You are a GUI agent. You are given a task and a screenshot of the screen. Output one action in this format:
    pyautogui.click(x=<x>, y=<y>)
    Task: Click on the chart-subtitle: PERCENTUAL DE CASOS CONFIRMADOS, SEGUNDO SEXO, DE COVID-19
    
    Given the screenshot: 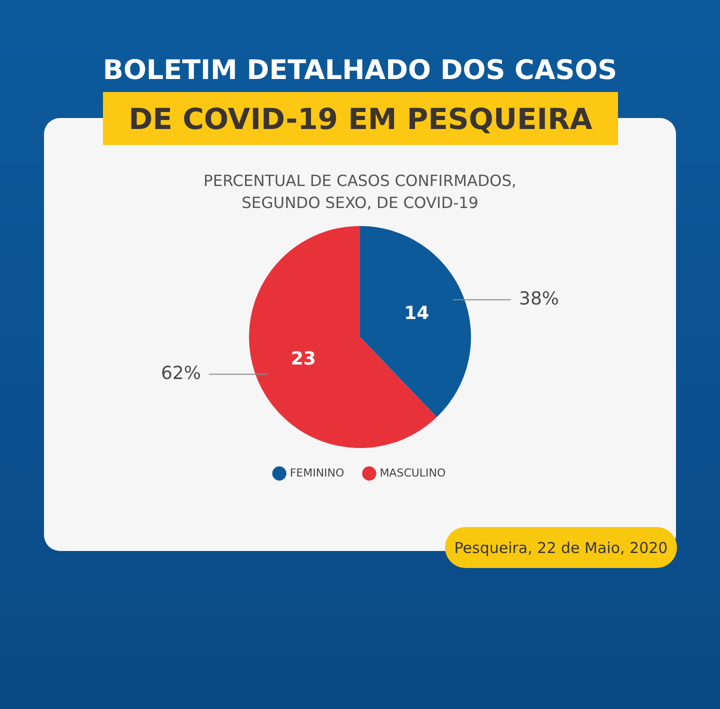 What is the action you would take?
    pyautogui.click(x=360, y=192)
    